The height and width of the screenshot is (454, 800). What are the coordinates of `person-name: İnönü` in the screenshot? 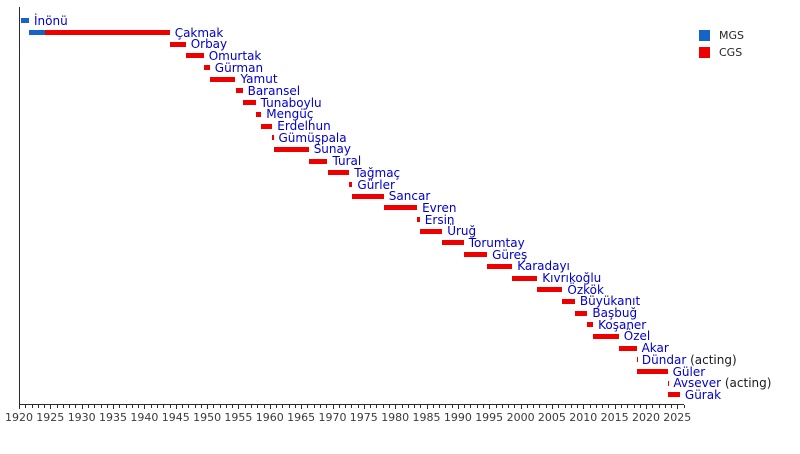 It's located at (51, 20).